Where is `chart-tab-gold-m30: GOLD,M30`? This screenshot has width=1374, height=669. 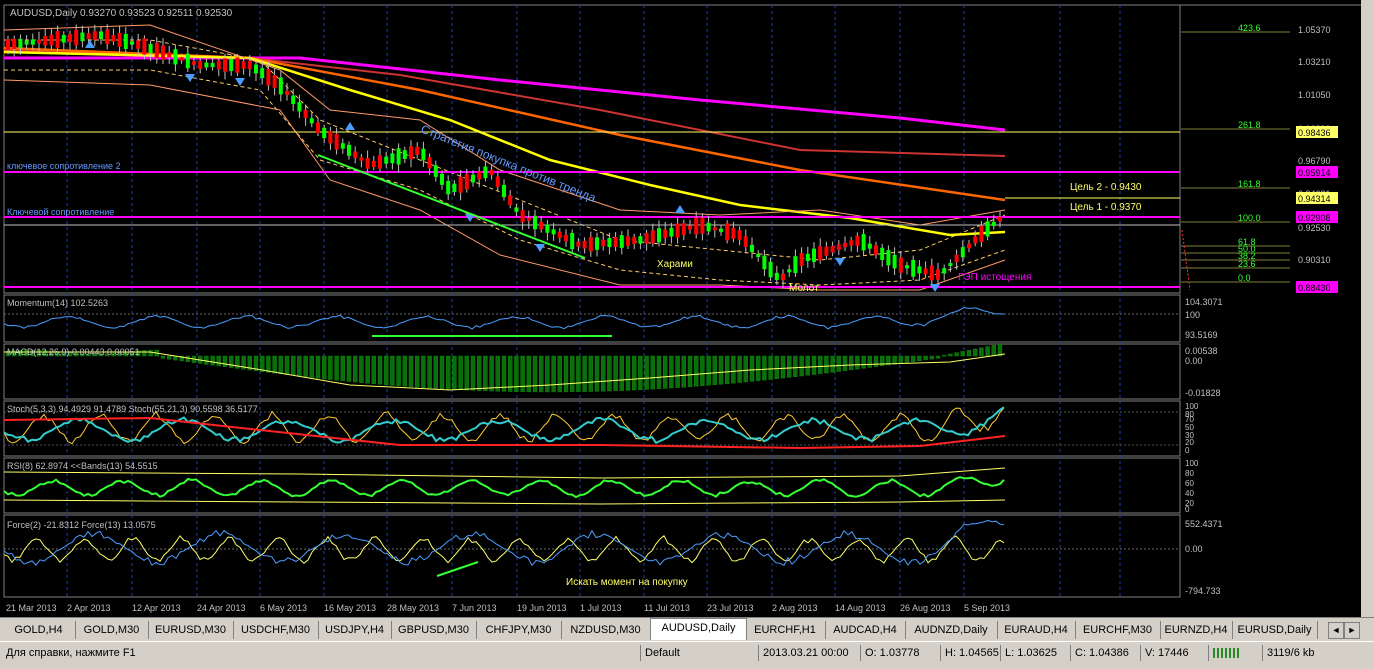 chart-tab-gold-m30: GOLD,M30 is located at coordinates (112, 630).